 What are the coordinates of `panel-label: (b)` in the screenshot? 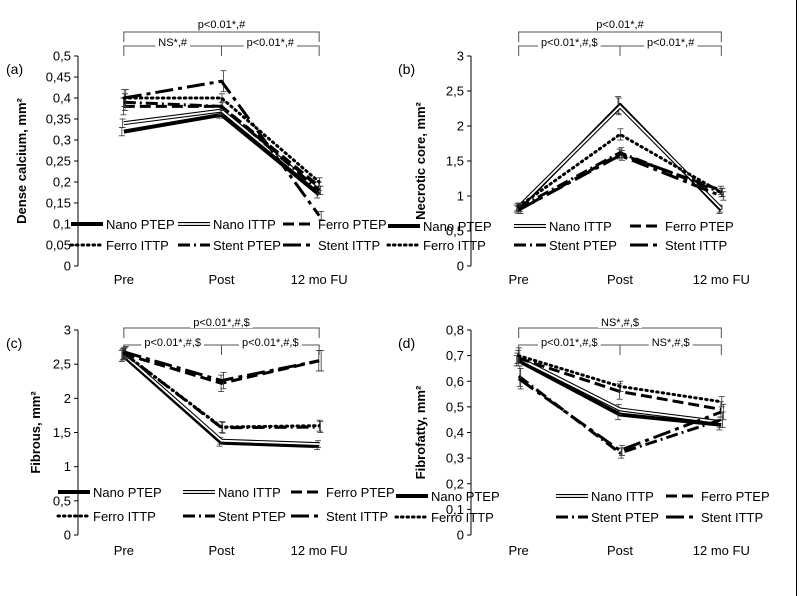 It's located at (406, 69).